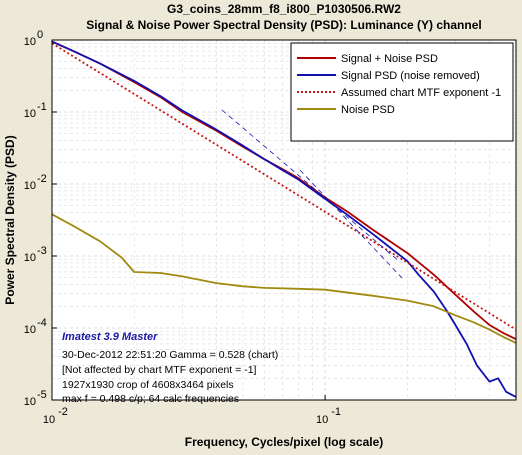 The width and height of the screenshot is (522, 455). Describe the element at coordinates (42, 179) in the screenshot. I see `y-tick-exponent: -2` at that location.